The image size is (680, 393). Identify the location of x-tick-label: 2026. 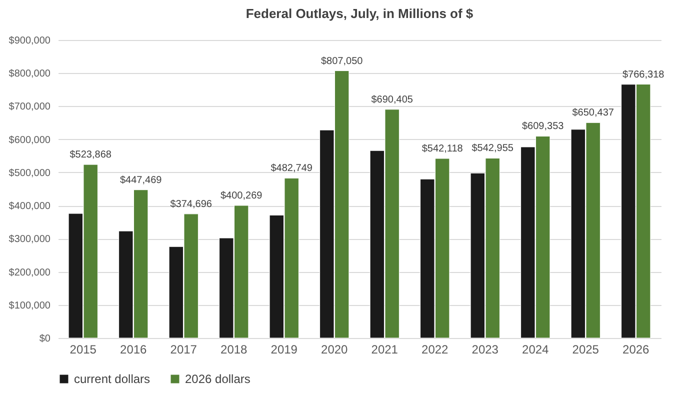
(636, 349).